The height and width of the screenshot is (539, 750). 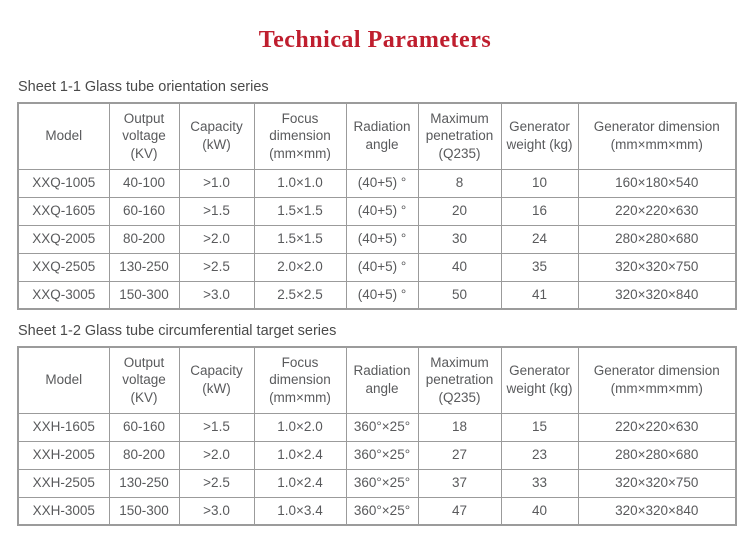 I want to click on column-header: Generator dimension (mm×mm×mm), so click(x=657, y=380).